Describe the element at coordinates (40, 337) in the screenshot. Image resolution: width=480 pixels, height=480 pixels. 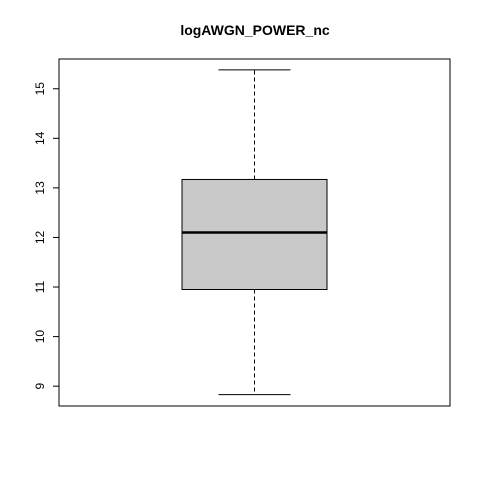
I see `y-tick-label: 10` at that location.